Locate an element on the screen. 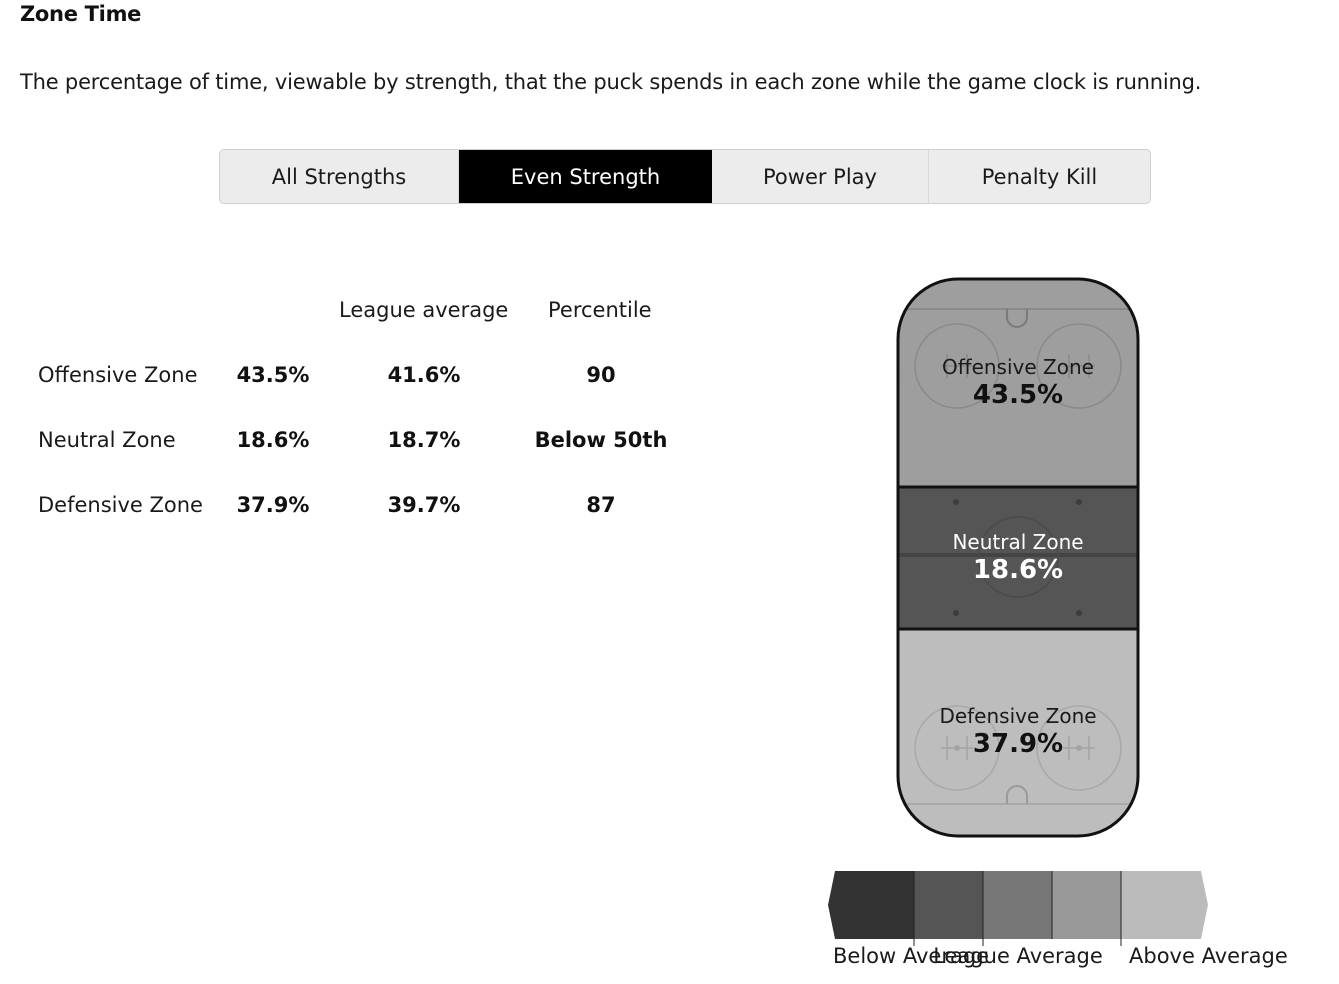 The height and width of the screenshot is (984, 1339). offensive-zone-area is located at coordinates (1018, 383).